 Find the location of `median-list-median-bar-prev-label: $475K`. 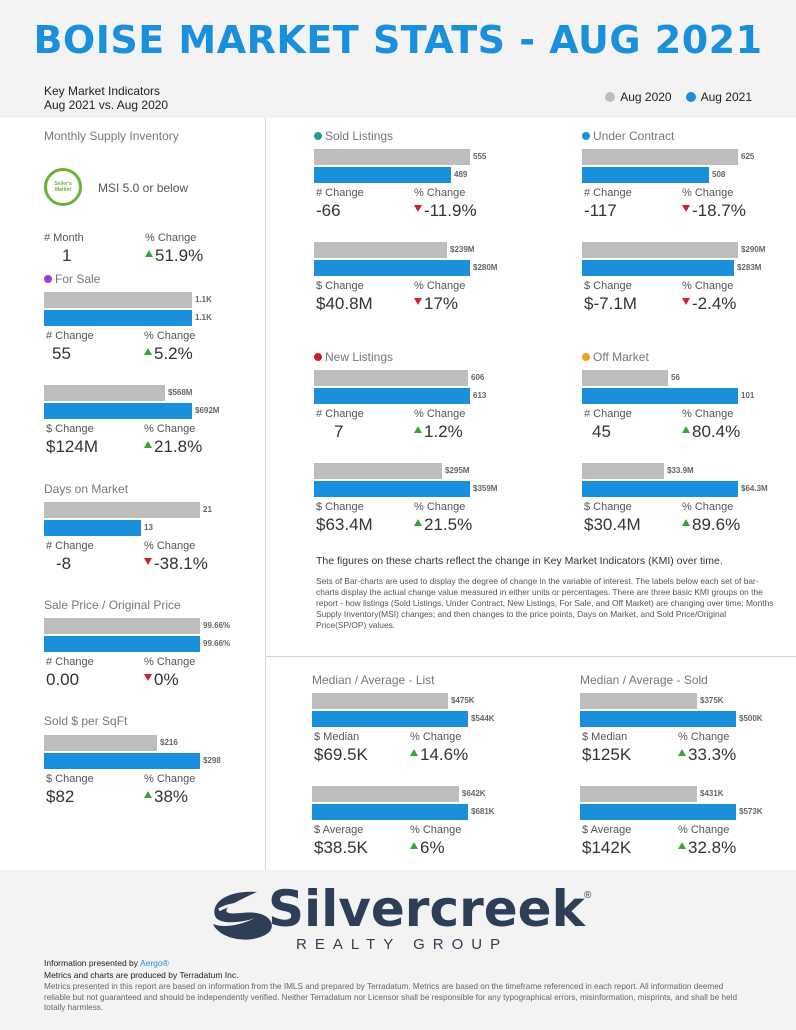

median-list-median-bar-prev-label: $475K is located at coordinates (463, 700).